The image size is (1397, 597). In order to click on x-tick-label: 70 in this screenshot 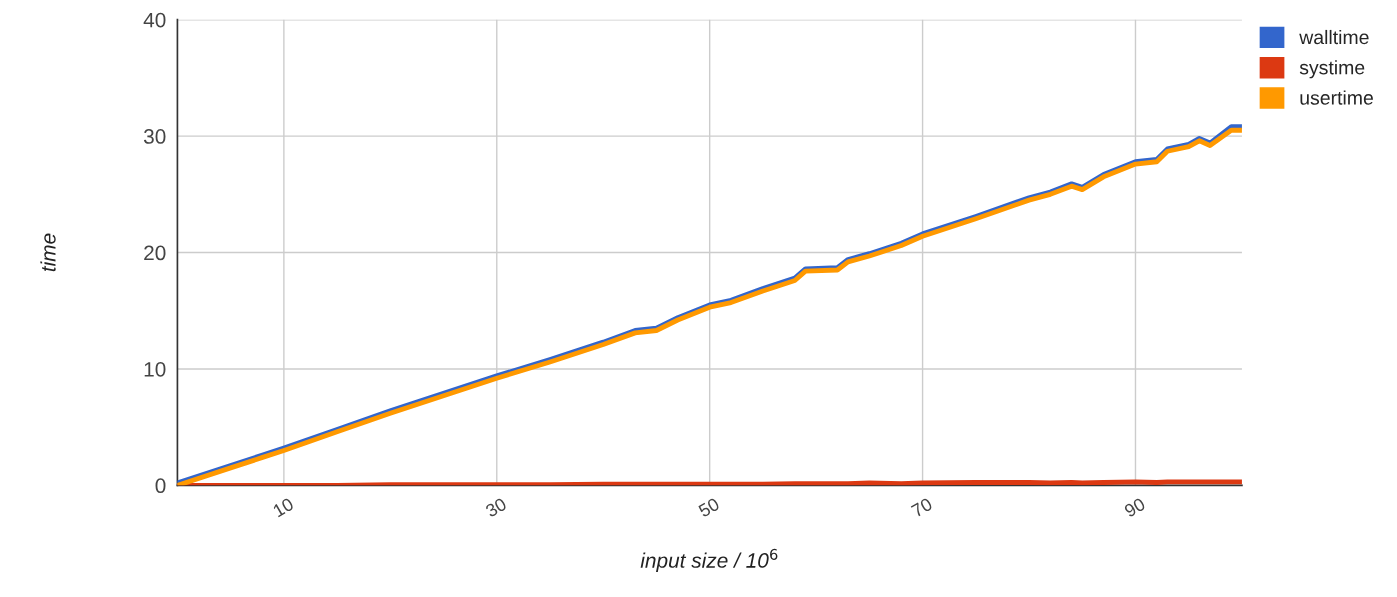, I will do `click(922, 507)`.